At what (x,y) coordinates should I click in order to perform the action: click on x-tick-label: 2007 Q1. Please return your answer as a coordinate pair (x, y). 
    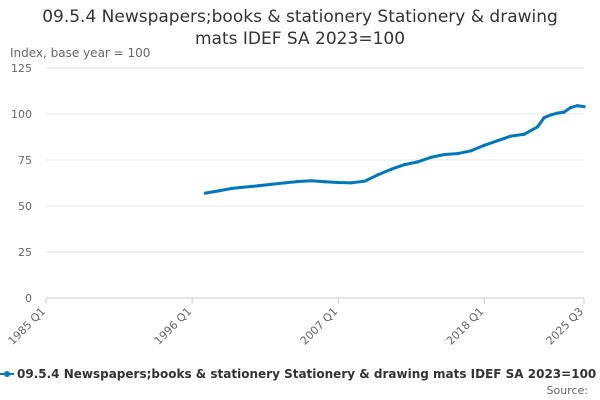
    Looking at the image, I should click on (319, 326).